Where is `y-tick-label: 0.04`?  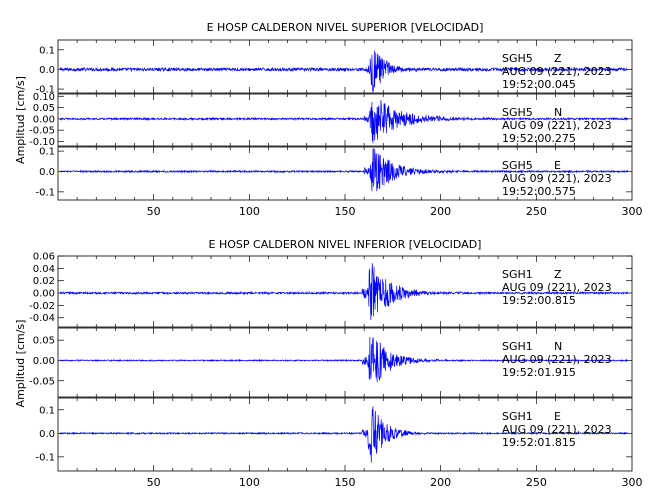 y-tick-label: 0.04 is located at coordinates (44, 269).